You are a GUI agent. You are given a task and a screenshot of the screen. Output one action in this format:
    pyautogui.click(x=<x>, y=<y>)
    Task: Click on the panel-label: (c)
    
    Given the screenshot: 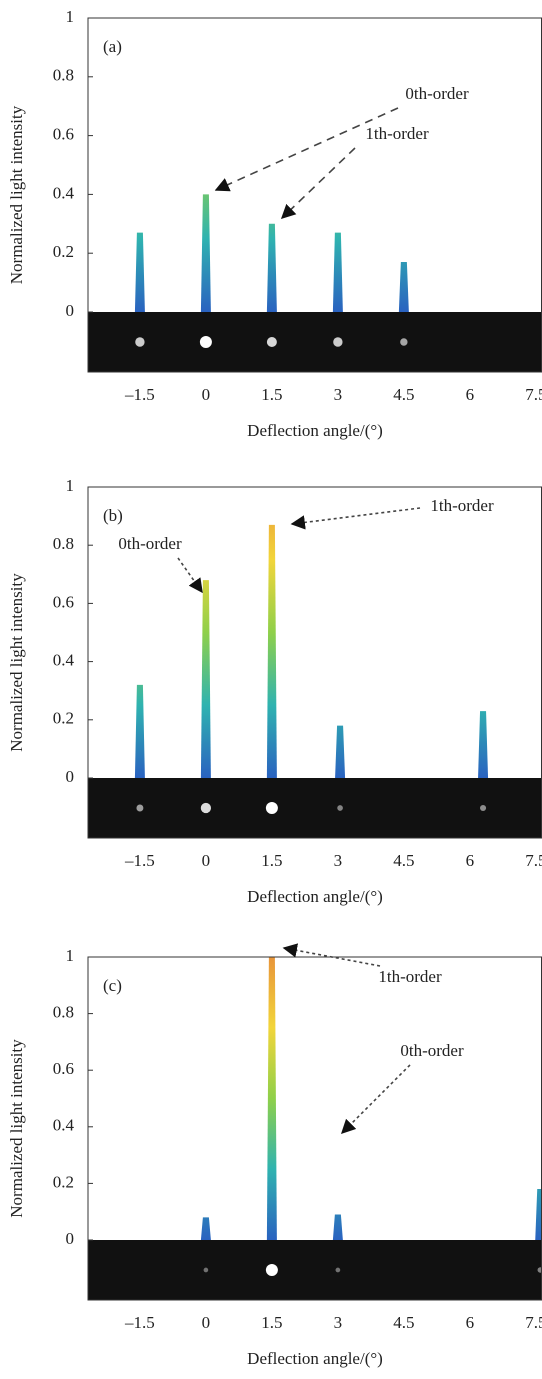 What is the action you would take?
    pyautogui.click(x=112, y=985)
    